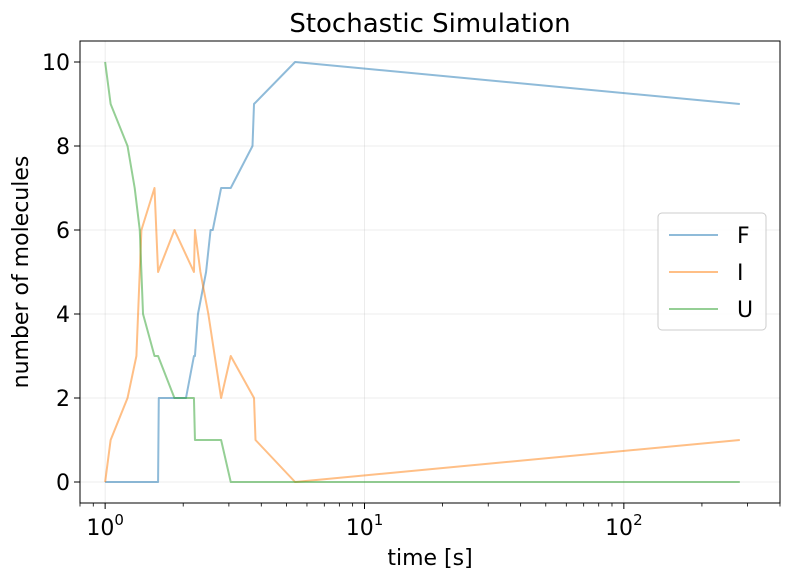 The image size is (788, 579). What do you see at coordinates (63, 231) in the screenshot?
I see `y-tick-label: 6` at bounding box center [63, 231].